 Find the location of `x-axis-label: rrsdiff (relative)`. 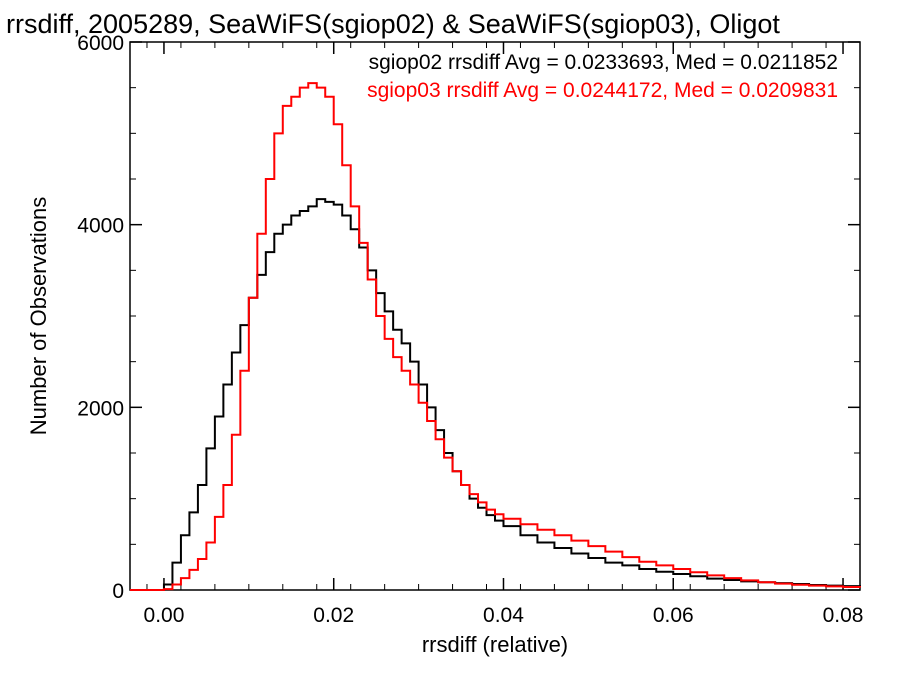

x-axis-label: rrsdiff (relative) is located at coordinates (495, 644).